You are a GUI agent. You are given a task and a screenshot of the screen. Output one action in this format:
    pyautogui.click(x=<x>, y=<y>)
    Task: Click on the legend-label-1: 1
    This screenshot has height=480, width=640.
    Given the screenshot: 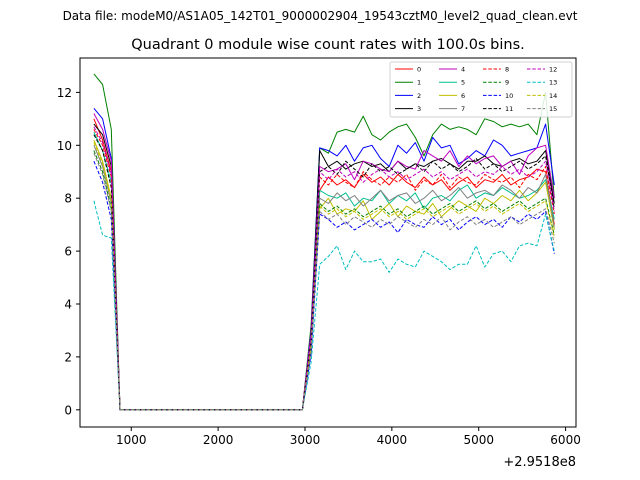 What is the action you would take?
    pyautogui.click(x=419, y=83)
    